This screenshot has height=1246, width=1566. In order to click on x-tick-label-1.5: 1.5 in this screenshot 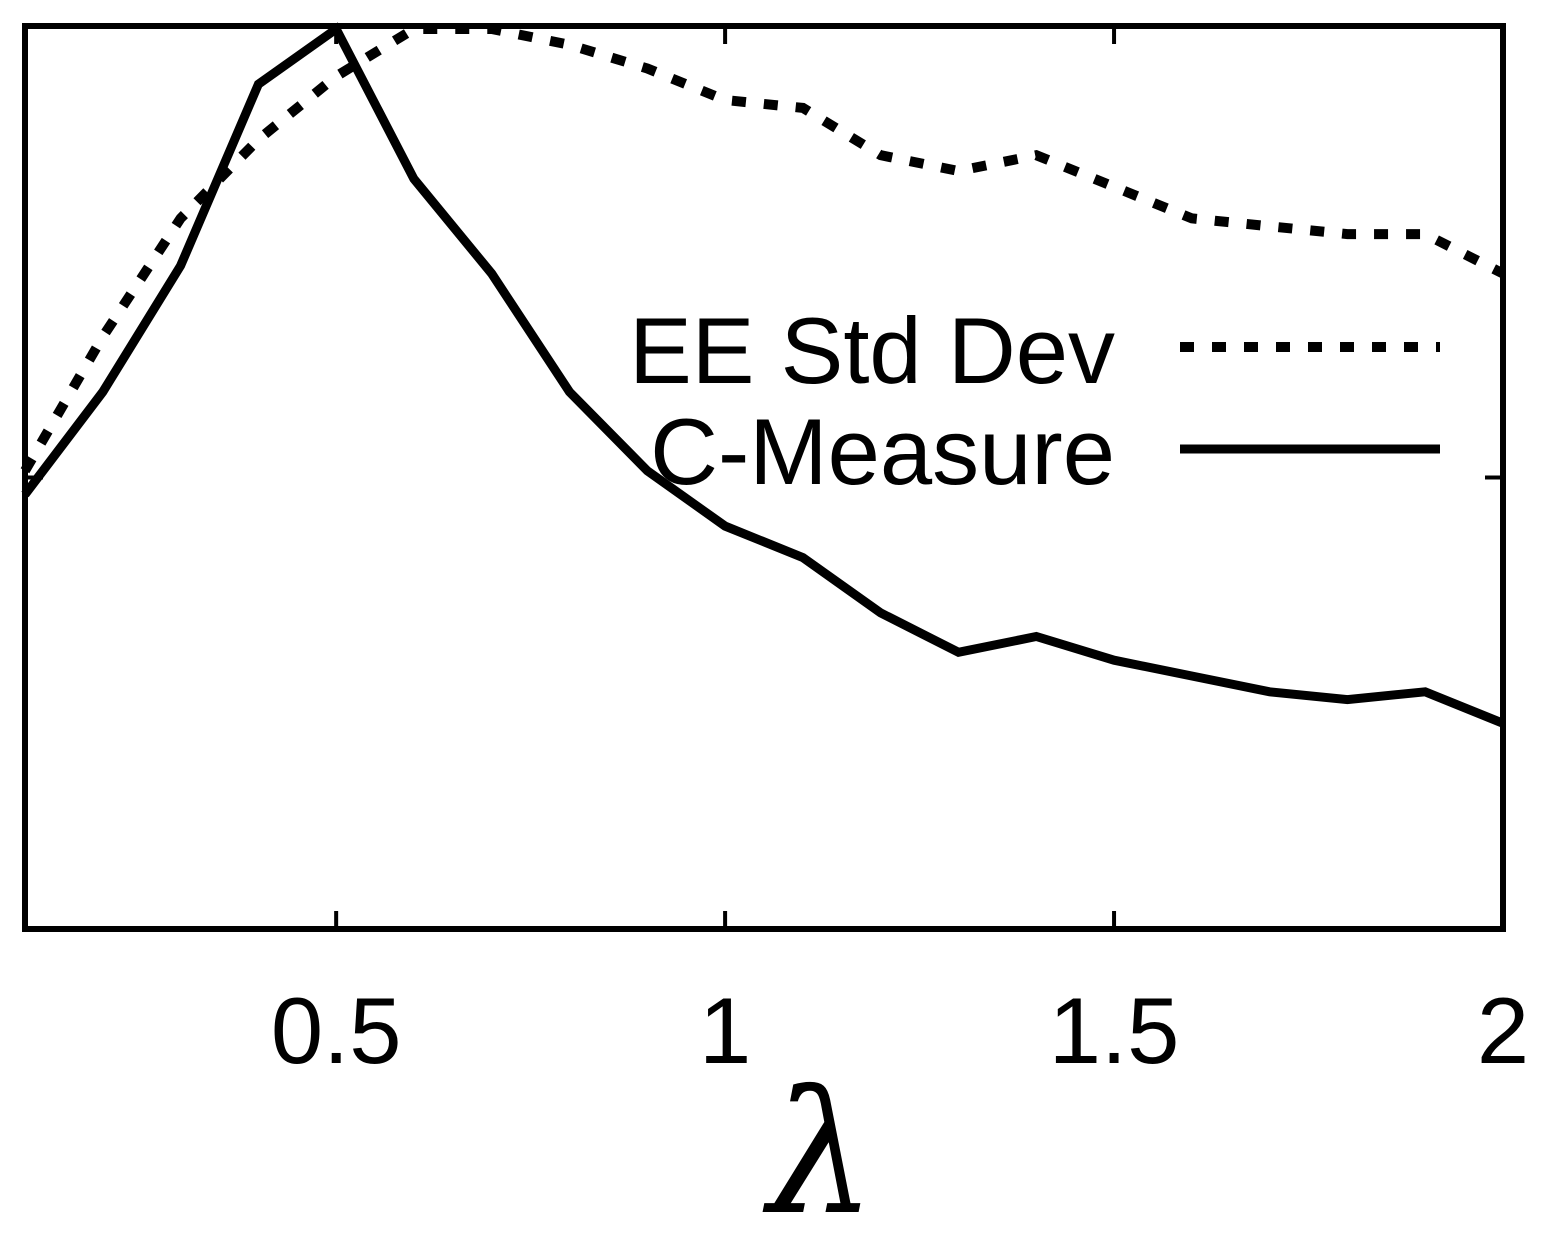, I will do `click(1114, 1030)`.